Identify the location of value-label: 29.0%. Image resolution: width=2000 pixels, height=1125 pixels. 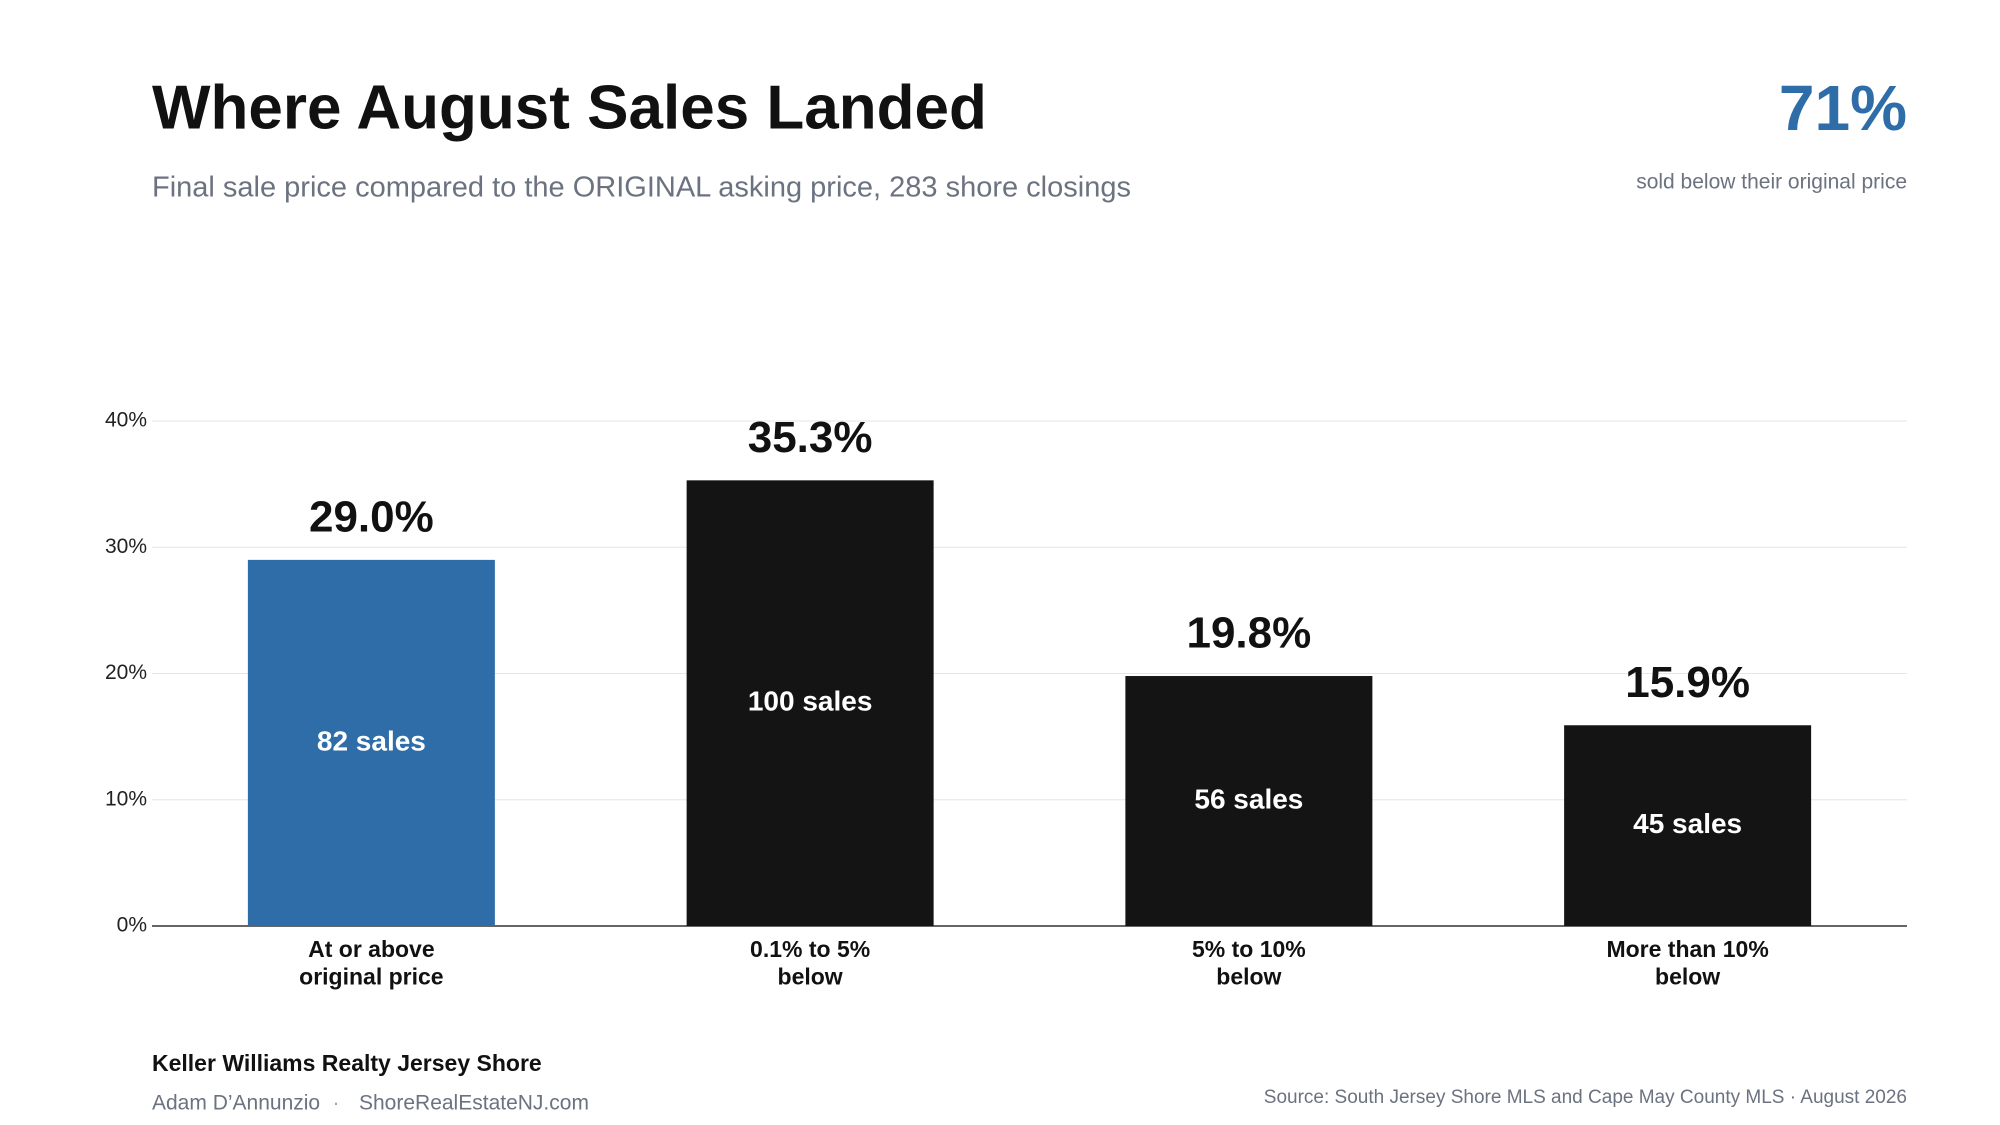
(371, 517).